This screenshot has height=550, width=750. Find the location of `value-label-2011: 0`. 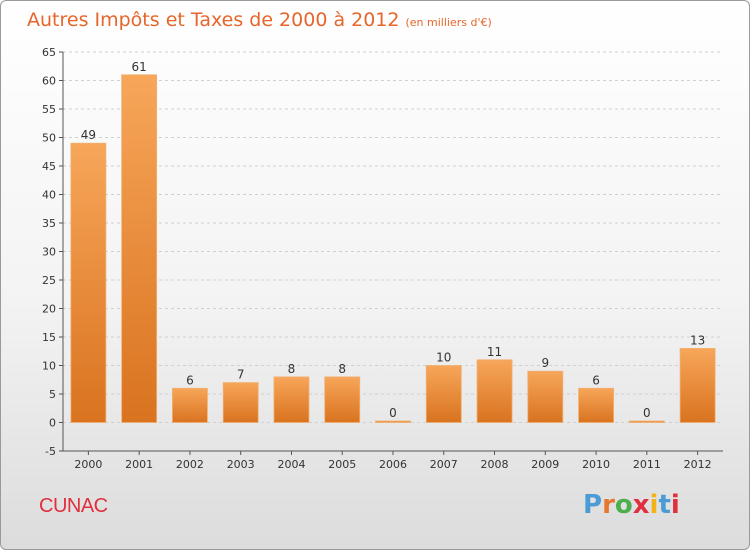

value-label-2011: 0 is located at coordinates (647, 413).